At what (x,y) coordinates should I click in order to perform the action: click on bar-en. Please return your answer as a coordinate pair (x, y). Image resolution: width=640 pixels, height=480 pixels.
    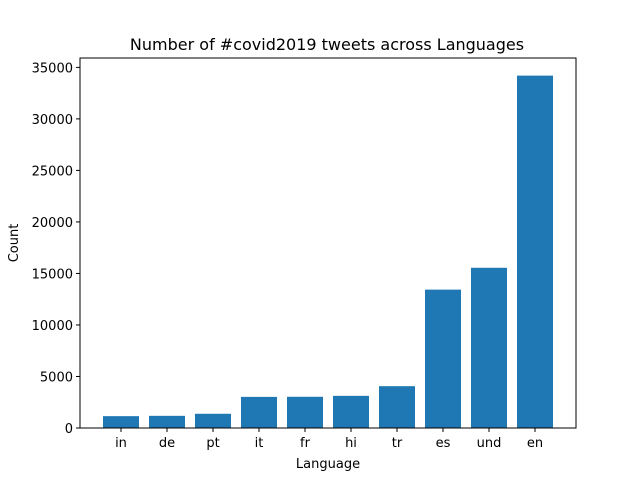
    Looking at the image, I should click on (535, 251).